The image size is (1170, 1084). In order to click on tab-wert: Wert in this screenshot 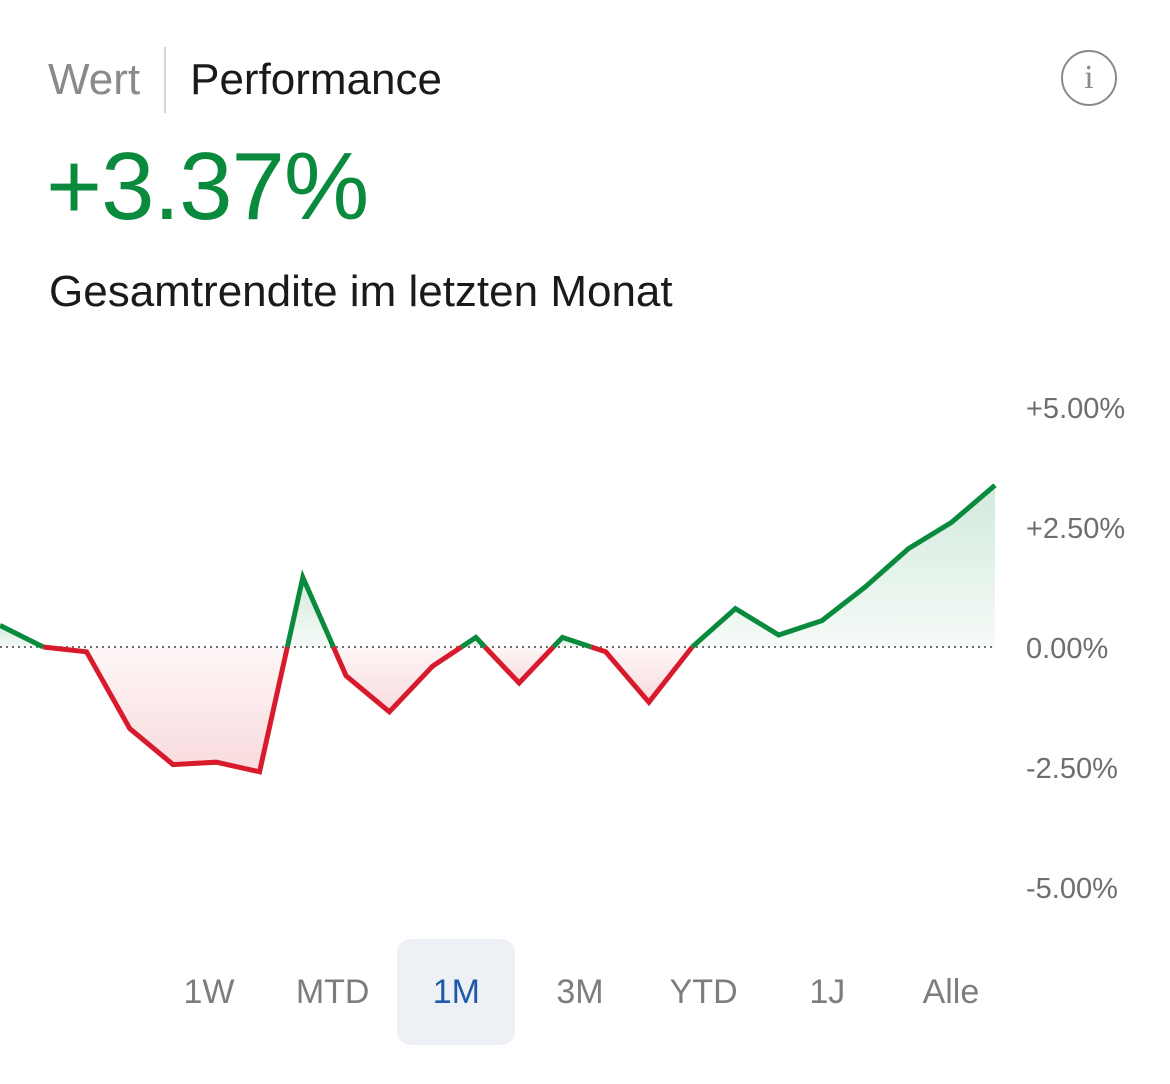, I will do `click(94, 79)`.